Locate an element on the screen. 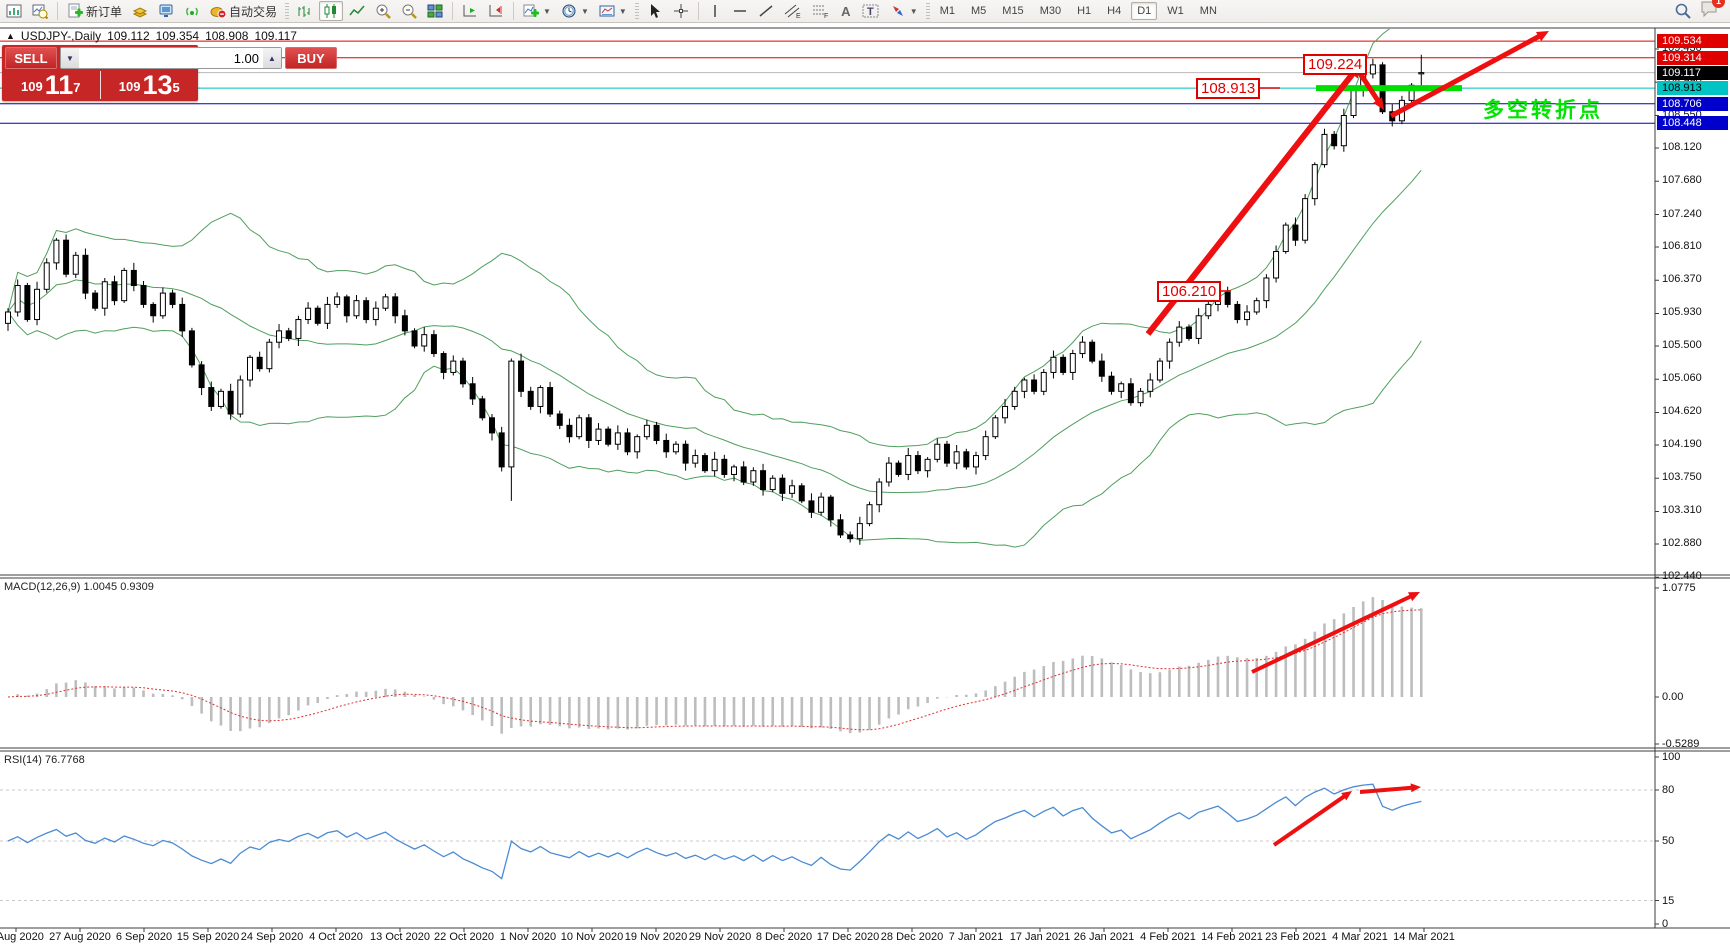 The height and width of the screenshot is (947, 1730). indicators-button: ▼ is located at coordinates (537, 11).